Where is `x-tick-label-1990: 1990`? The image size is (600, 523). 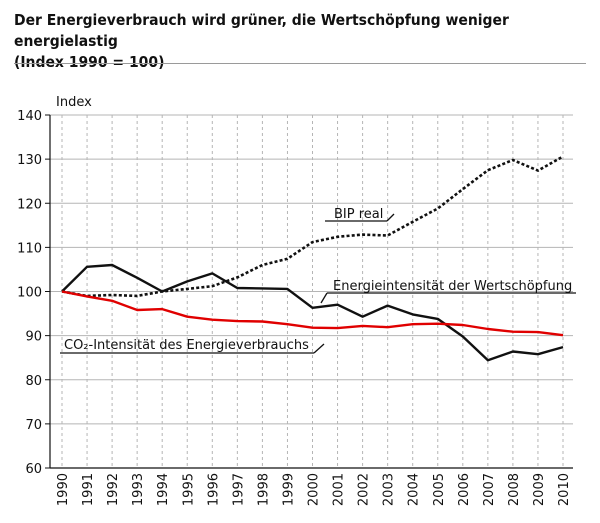
x-tick-label-1990: 1990 is located at coordinates (63, 489).